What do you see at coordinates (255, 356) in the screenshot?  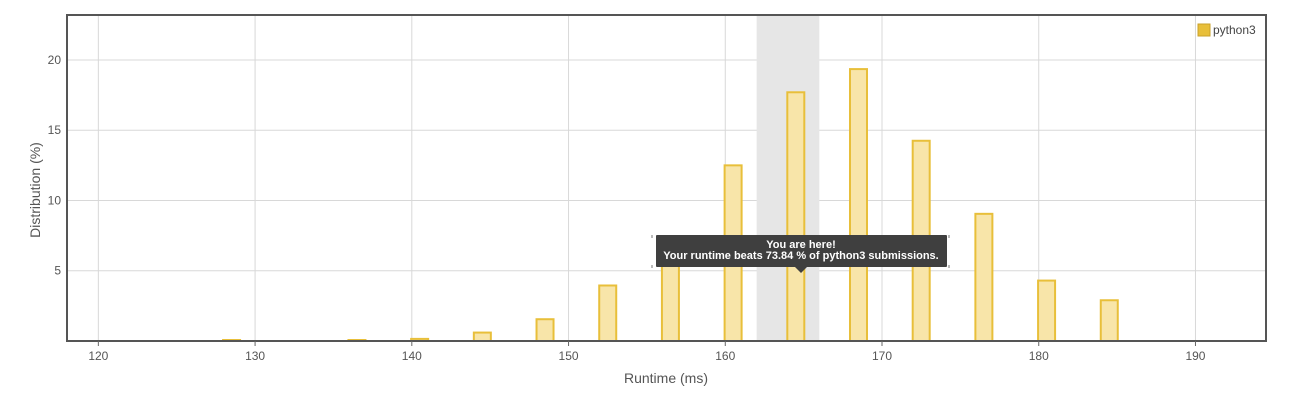 I see `x-tick-label-130: 130` at bounding box center [255, 356].